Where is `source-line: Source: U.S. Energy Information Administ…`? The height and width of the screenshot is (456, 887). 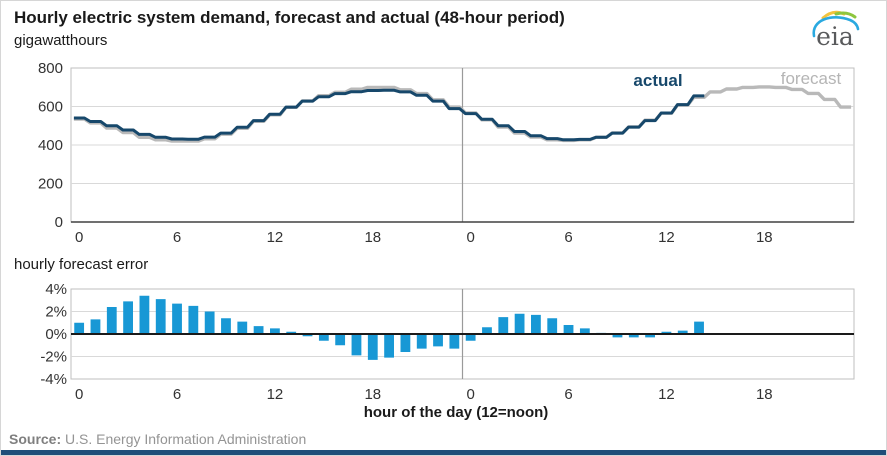
source-line: Source: U.S. Energy Information Administ… is located at coordinates (157, 439).